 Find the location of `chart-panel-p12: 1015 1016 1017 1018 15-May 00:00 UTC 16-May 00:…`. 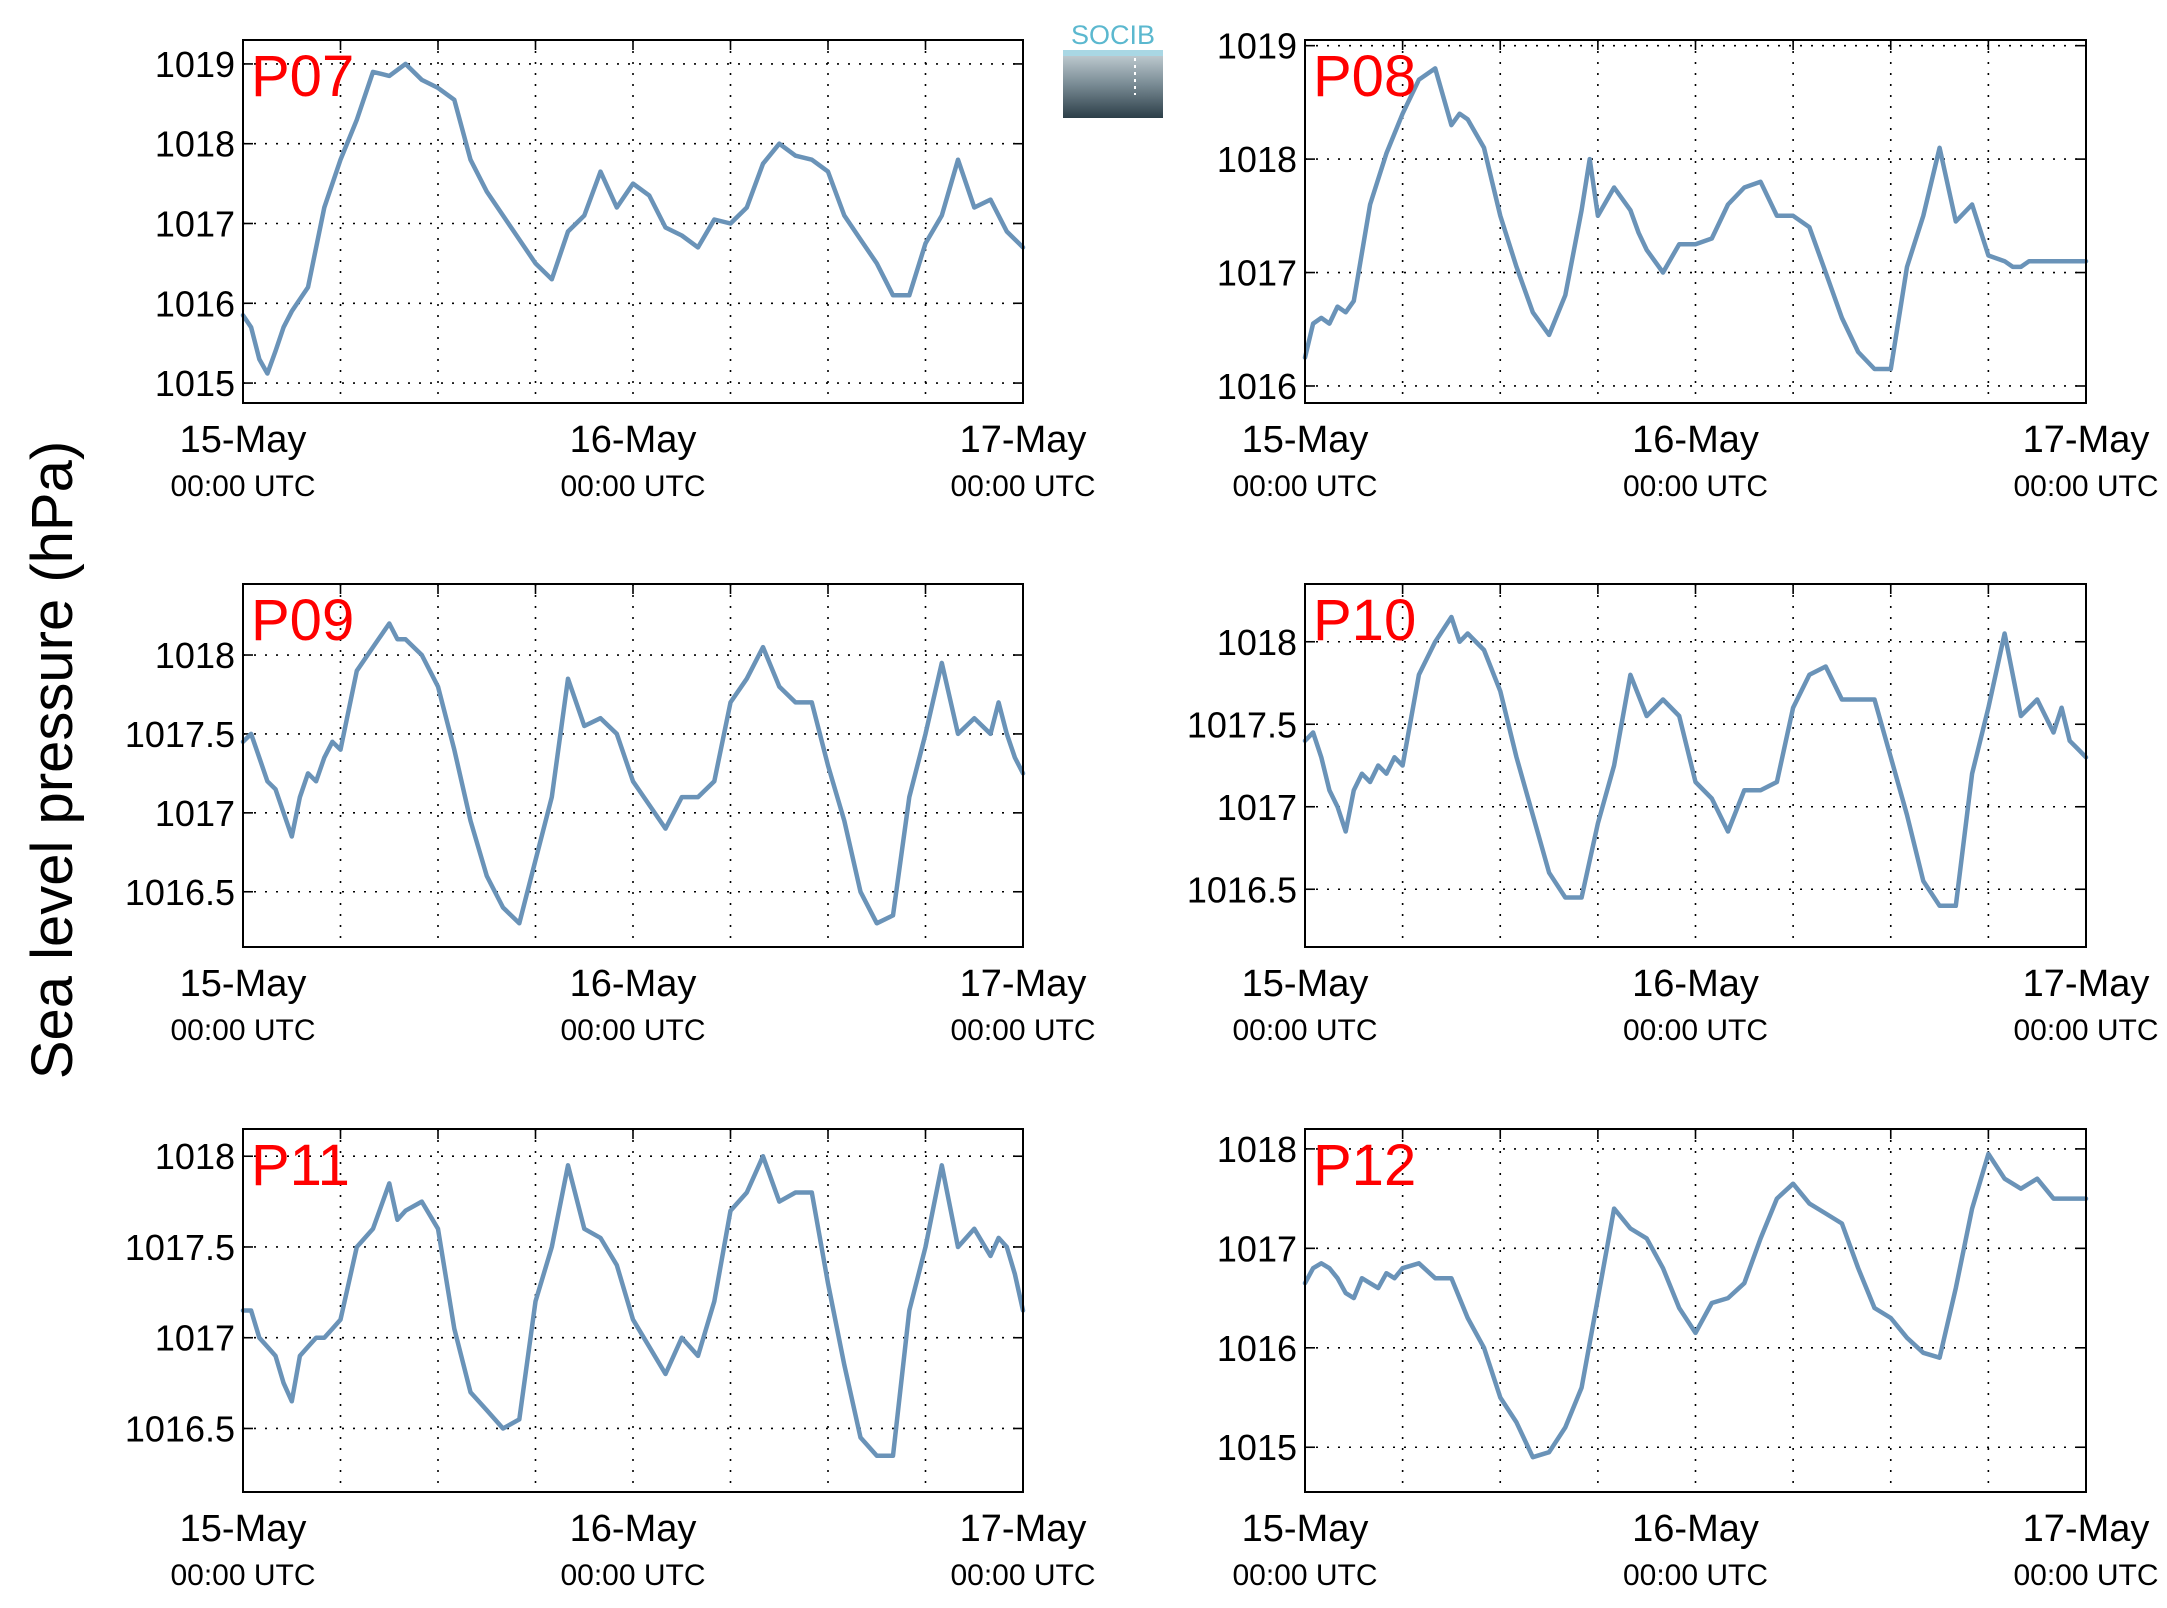

chart-panel-p12: 1015 1016 1017 1018 15-May 00:00 UTC 16-May 00:… is located at coordinates (1688, 1360).